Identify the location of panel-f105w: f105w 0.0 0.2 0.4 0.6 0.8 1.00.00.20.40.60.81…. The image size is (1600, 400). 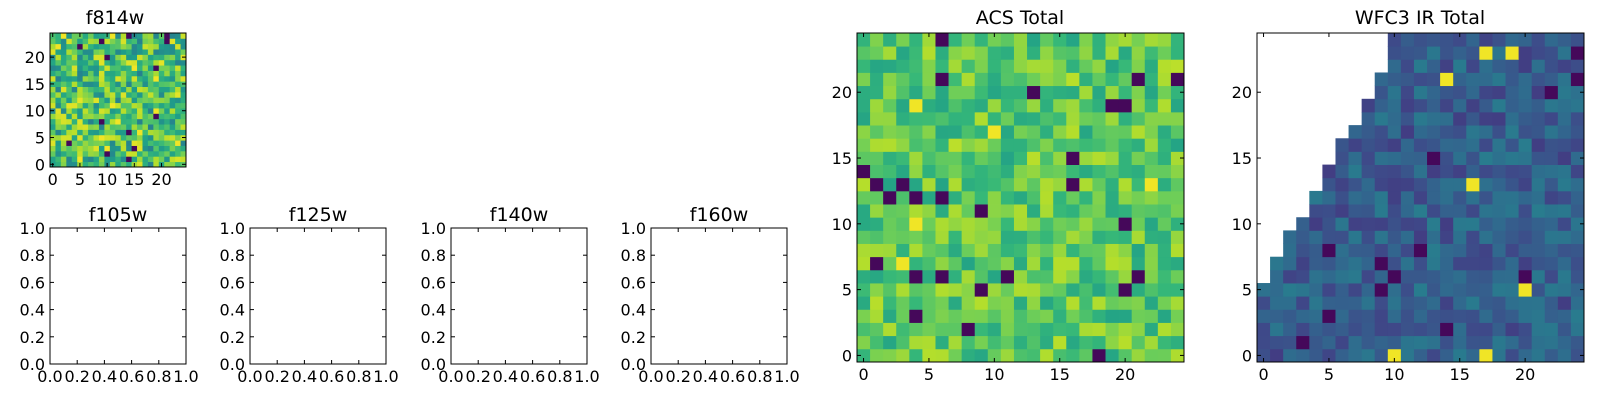
(109, 295).